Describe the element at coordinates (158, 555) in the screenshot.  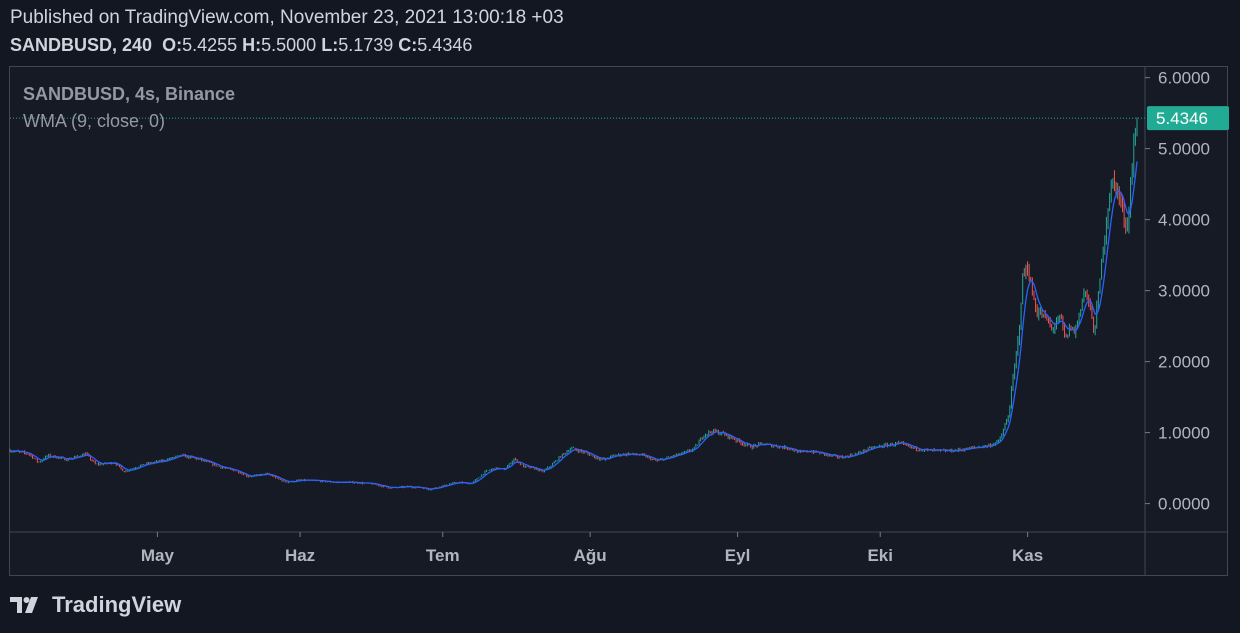
I see `x-tick-label: May` at that location.